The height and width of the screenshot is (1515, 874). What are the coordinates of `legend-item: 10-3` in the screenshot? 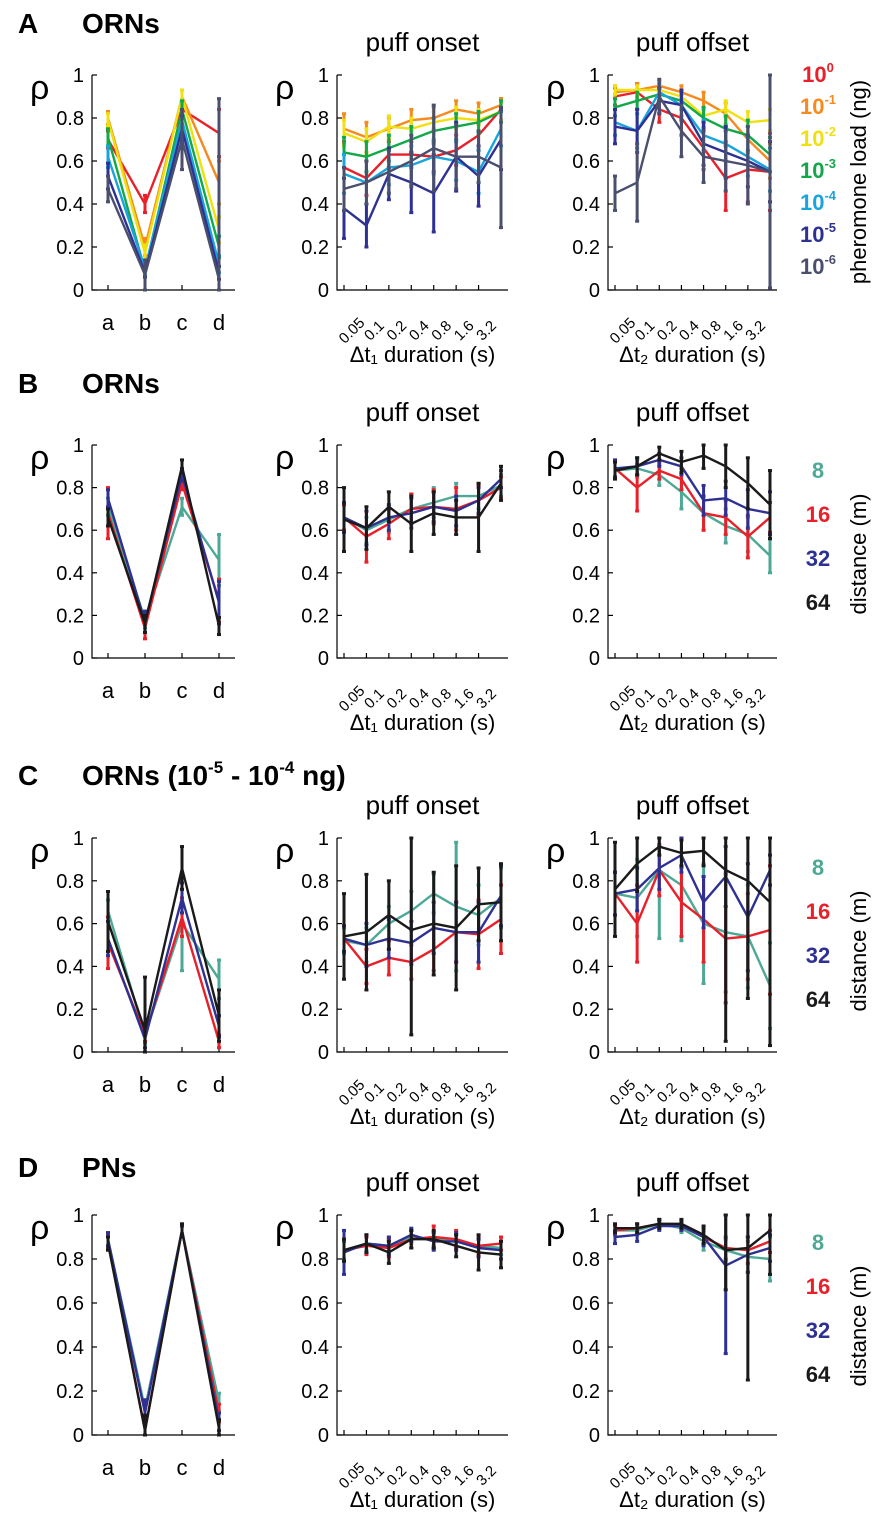 It's located at (818, 169).